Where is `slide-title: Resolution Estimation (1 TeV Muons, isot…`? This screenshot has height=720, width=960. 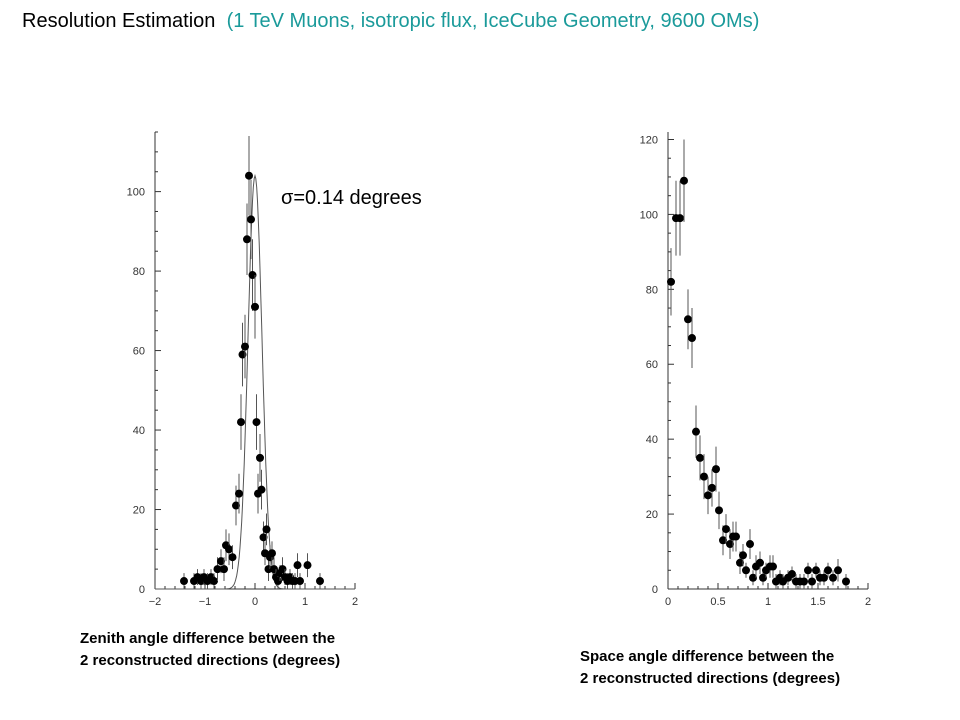
slide-title: Resolution Estimation (1 TeV Muons, isot… is located at coordinates (390, 21).